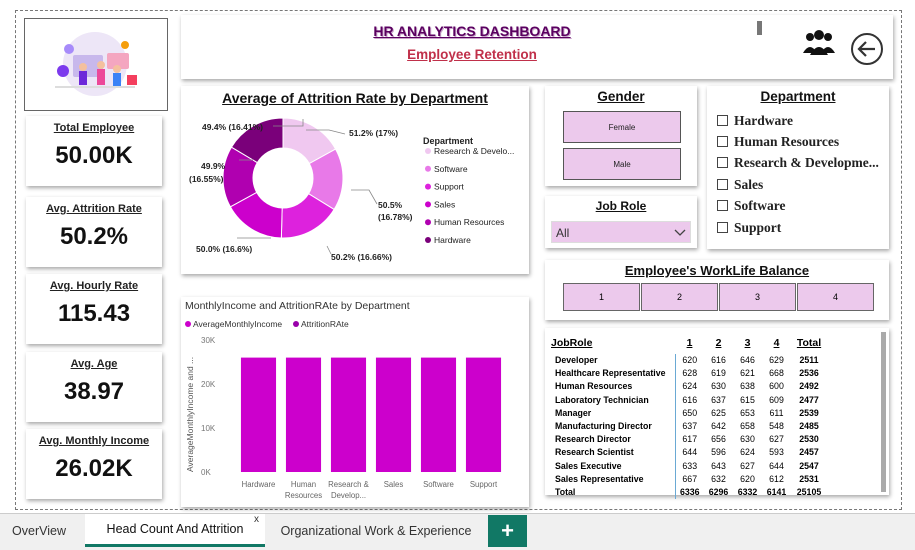  What do you see at coordinates (787, 141) in the screenshot?
I see `option-label: Human Resources` at bounding box center [787, 141].